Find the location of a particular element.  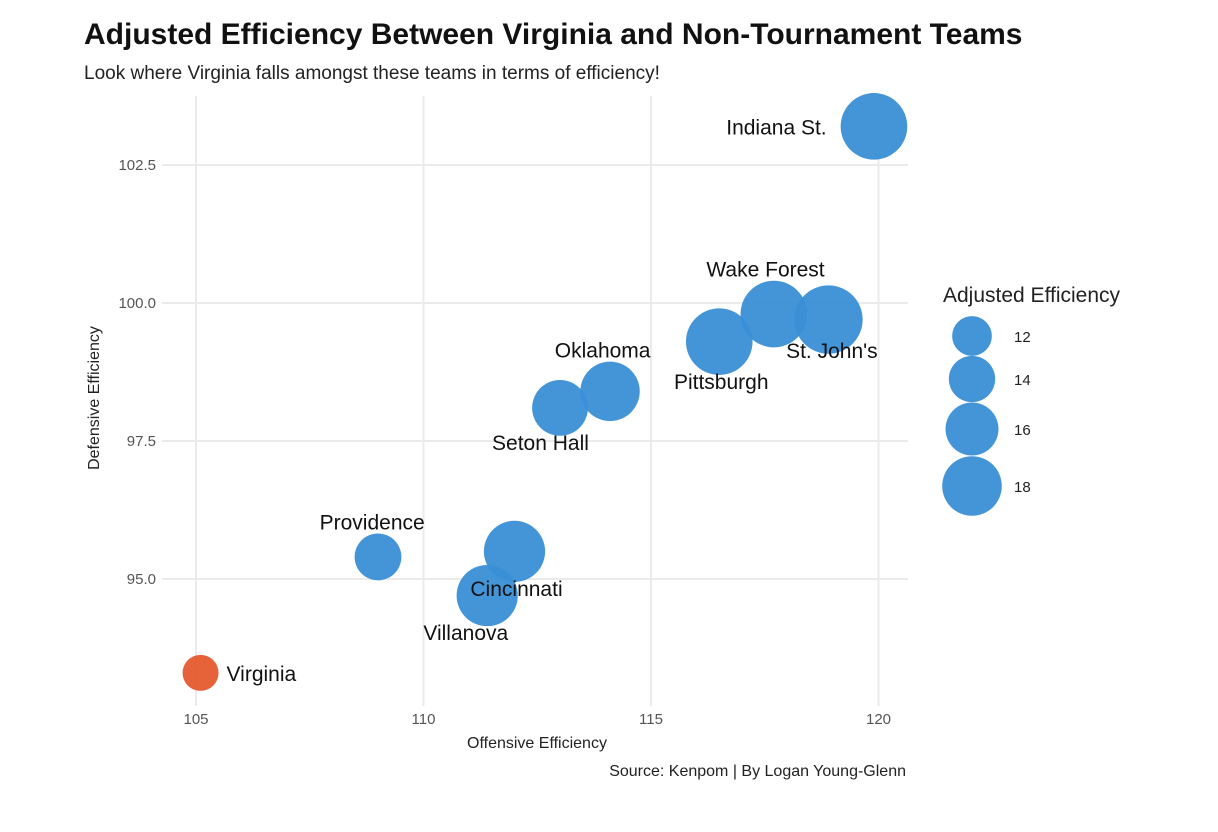

y-tick-label: 102.5 is located at coordinates (137, 165).